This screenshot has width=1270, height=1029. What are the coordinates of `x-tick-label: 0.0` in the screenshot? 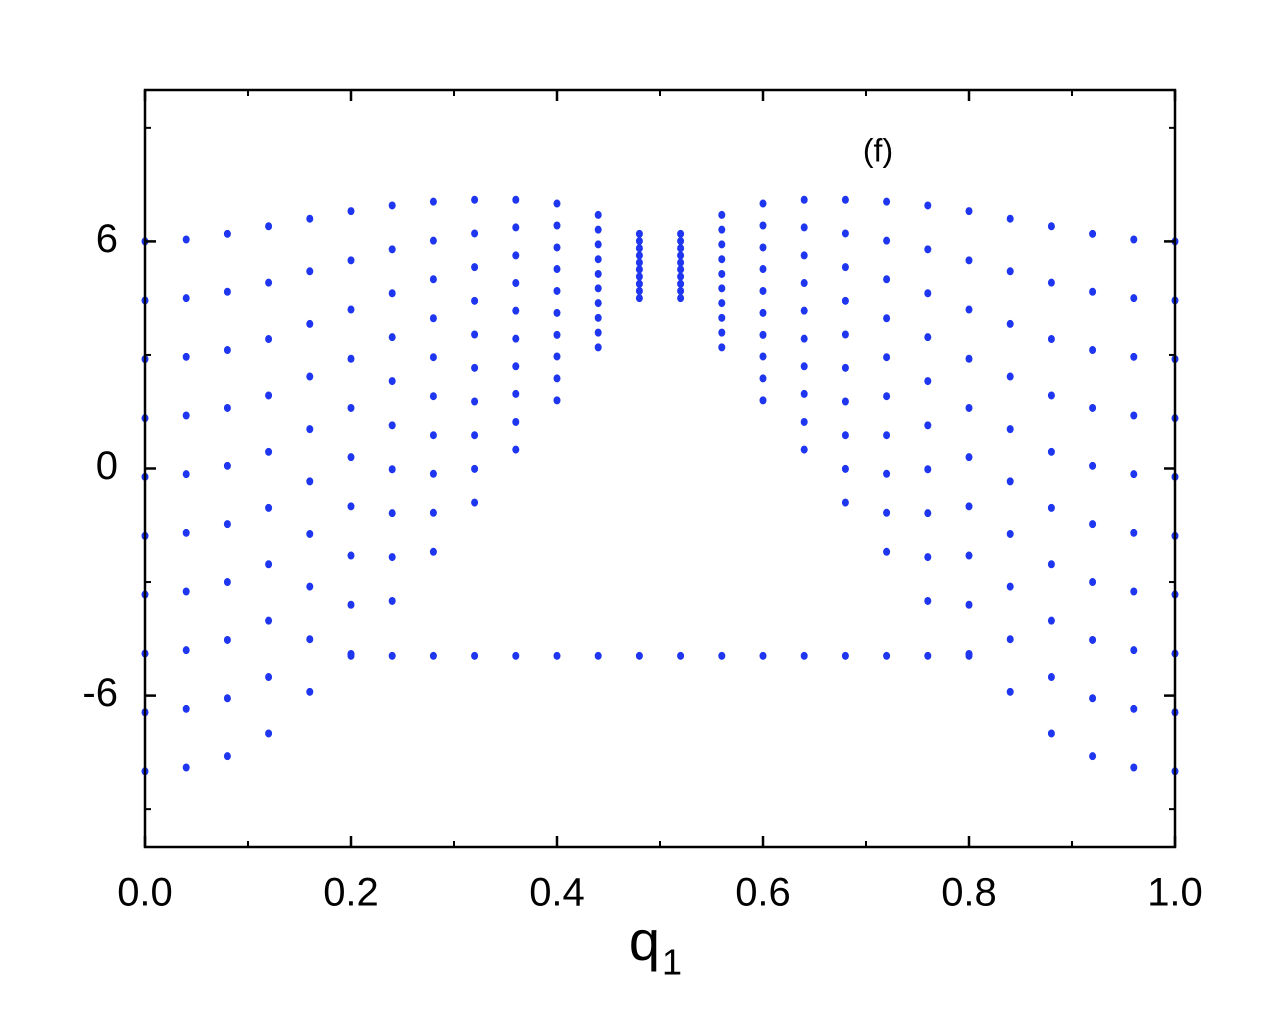 It's located at (145, 893).